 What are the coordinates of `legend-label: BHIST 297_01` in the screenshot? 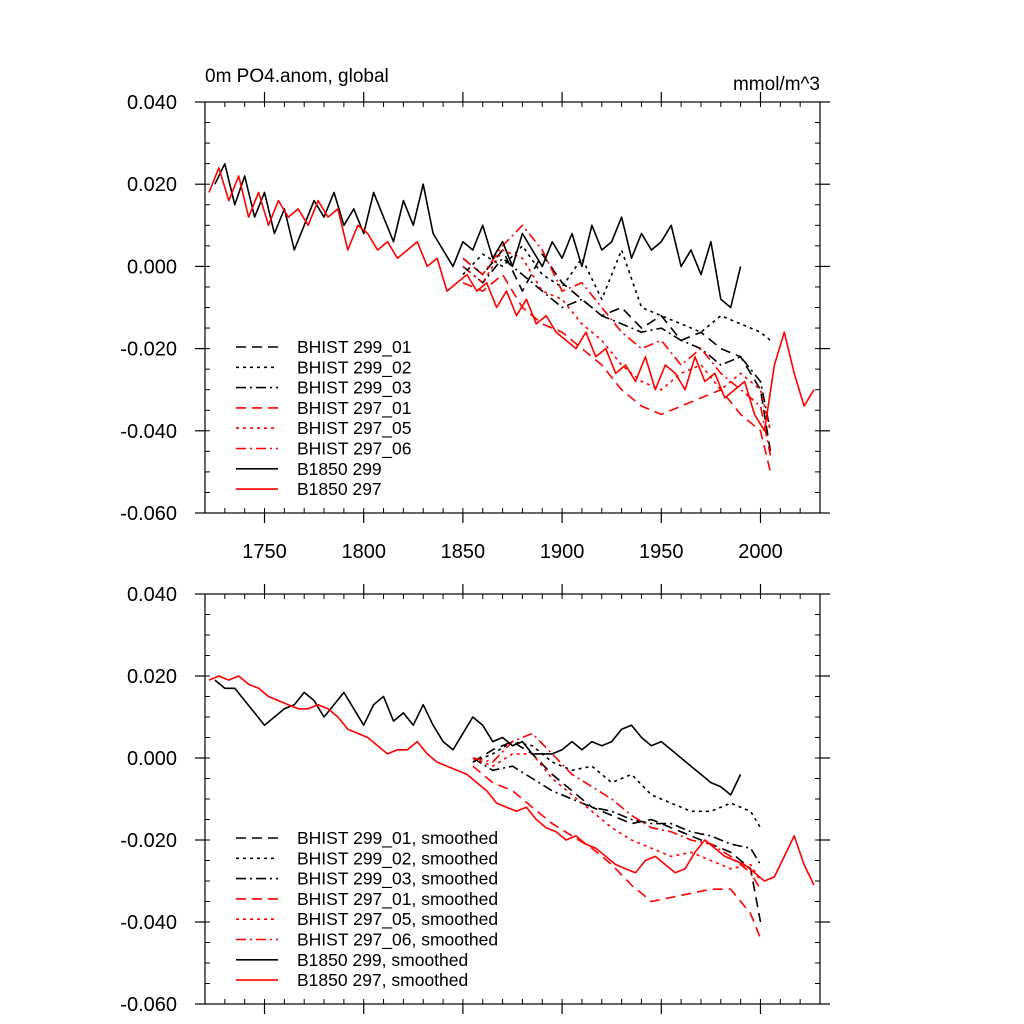 It's located at (354, 408).